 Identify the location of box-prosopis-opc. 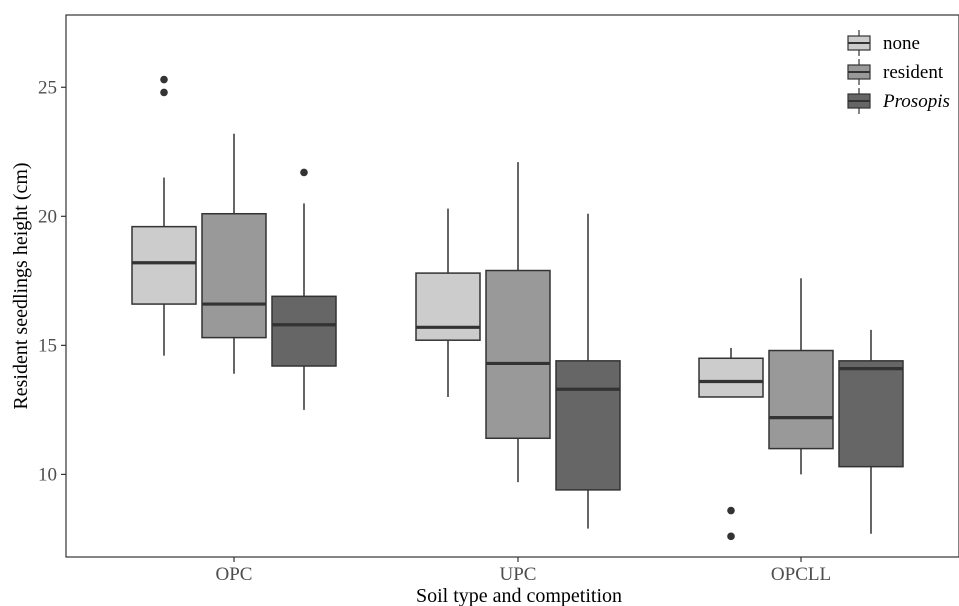
(304, 289).